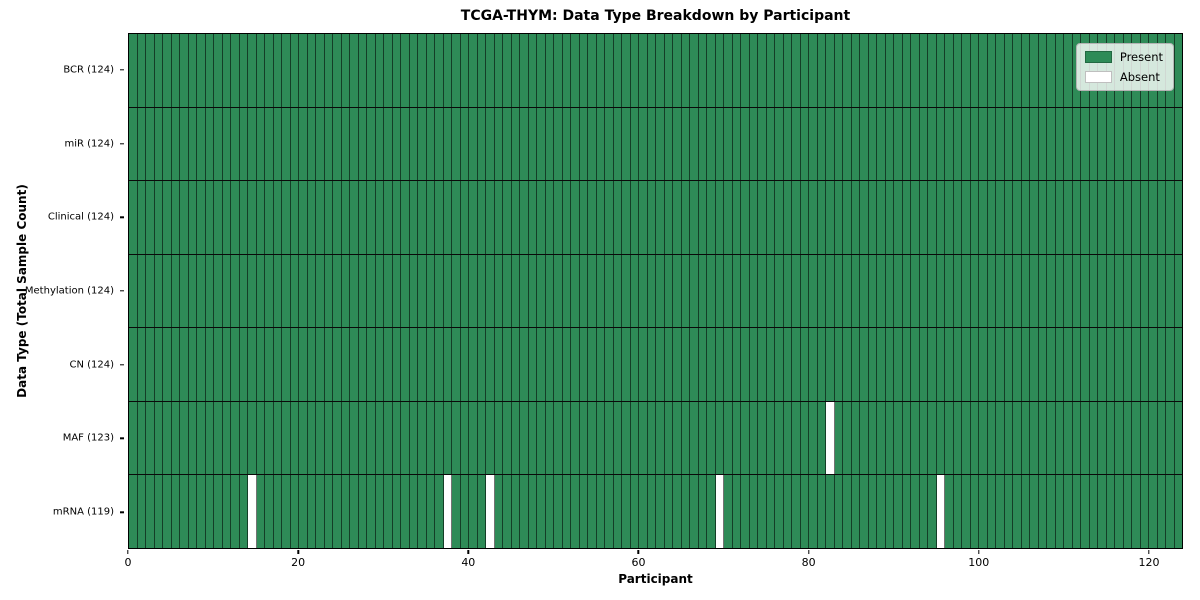 The height and width of the screenshot is (600, 1200). I want to click on y-tick-label: CN (124), so click(91, 365).